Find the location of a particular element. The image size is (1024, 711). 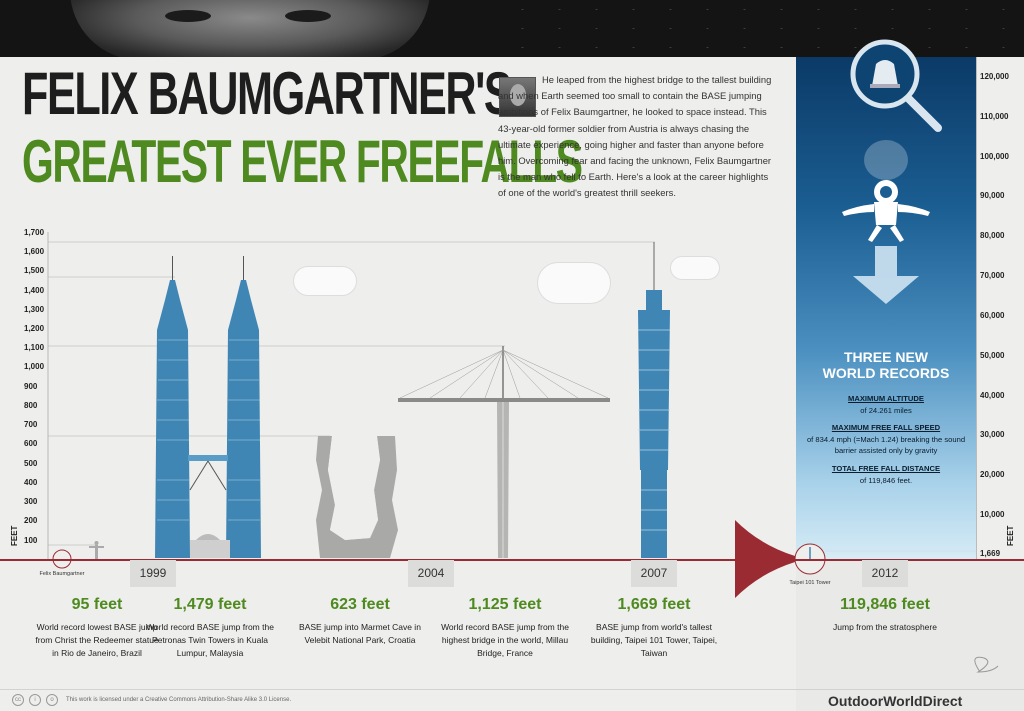

brand-logo: OutdoorWorldDirect is located at coordinates (895, 701).